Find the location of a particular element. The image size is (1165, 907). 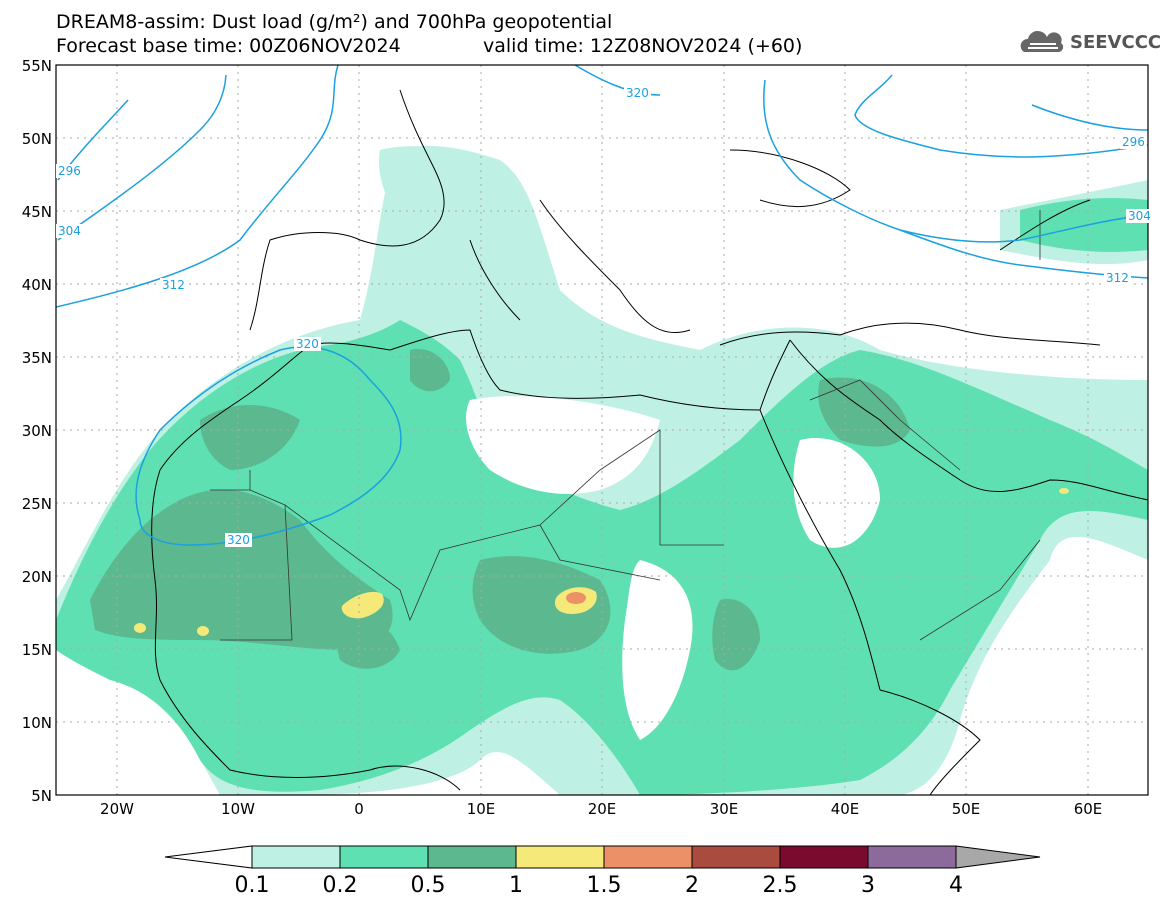

lat-label: 30N is located at coordinates (36, 431).